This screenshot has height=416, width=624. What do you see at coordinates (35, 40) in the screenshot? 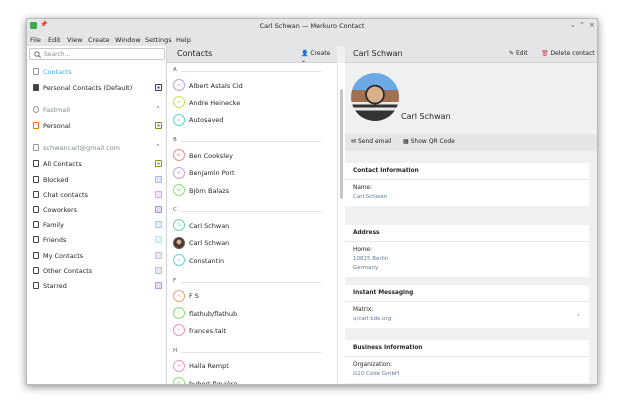
I see `menu-file: File` at bounding box center [35, 40].